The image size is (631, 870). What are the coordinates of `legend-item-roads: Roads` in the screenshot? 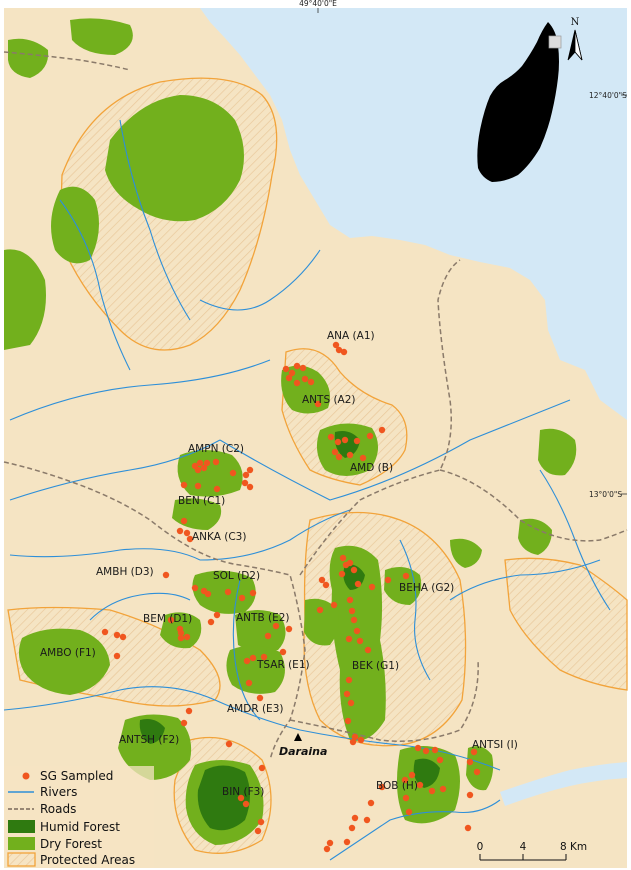 It's located at (42, 809).